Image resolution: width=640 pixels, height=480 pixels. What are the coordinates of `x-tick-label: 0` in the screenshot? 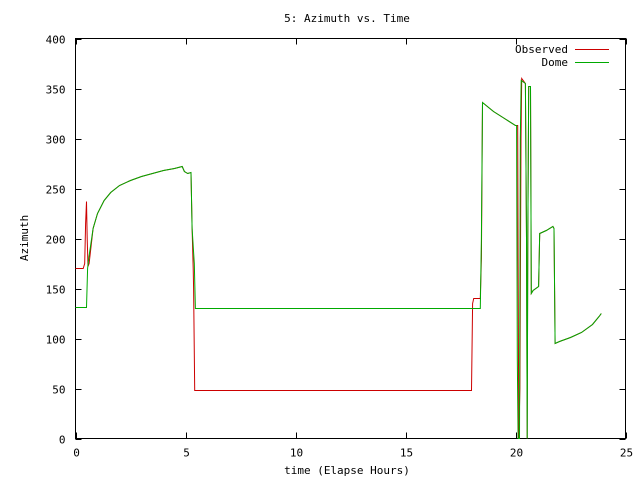 It's located at (76, 453).